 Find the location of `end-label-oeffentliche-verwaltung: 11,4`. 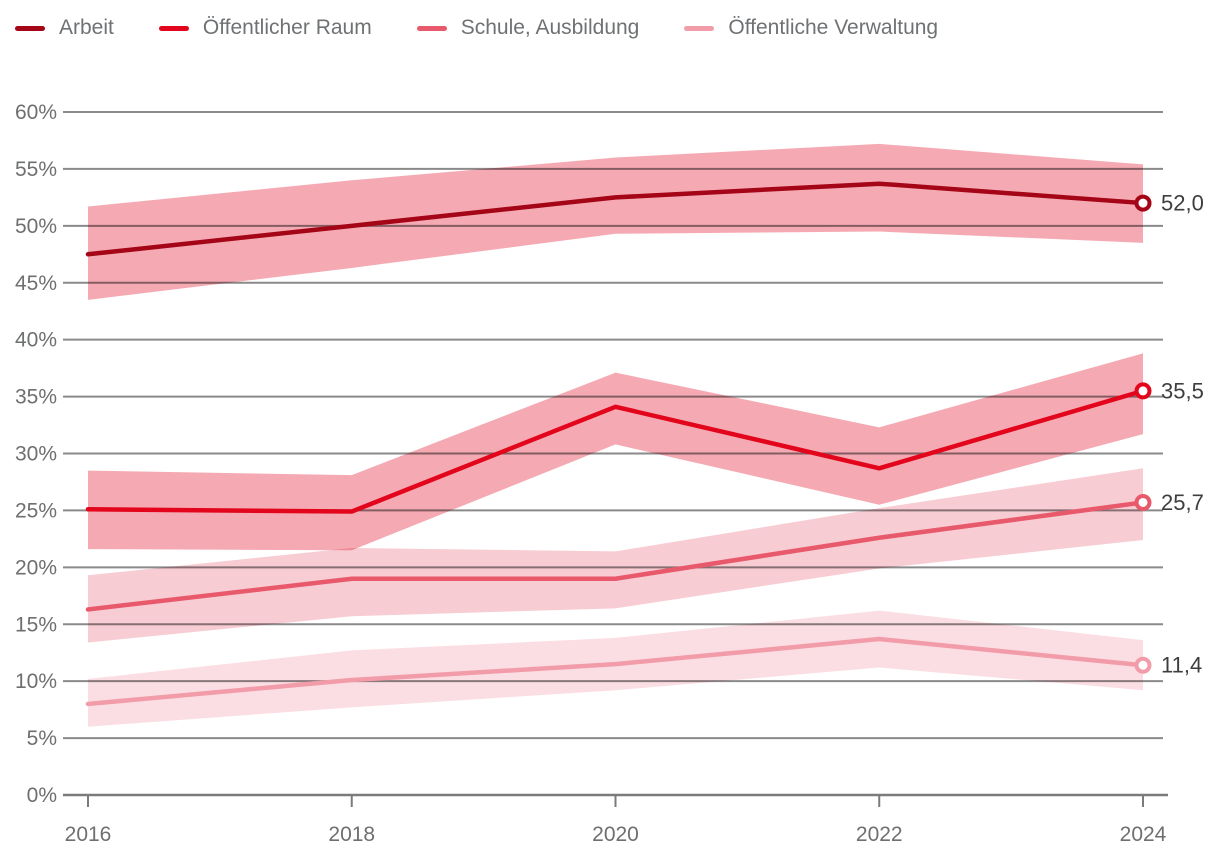

end-label-oeffentliche-verwaltung: 11,4 is located at coordinates (1181, 665).